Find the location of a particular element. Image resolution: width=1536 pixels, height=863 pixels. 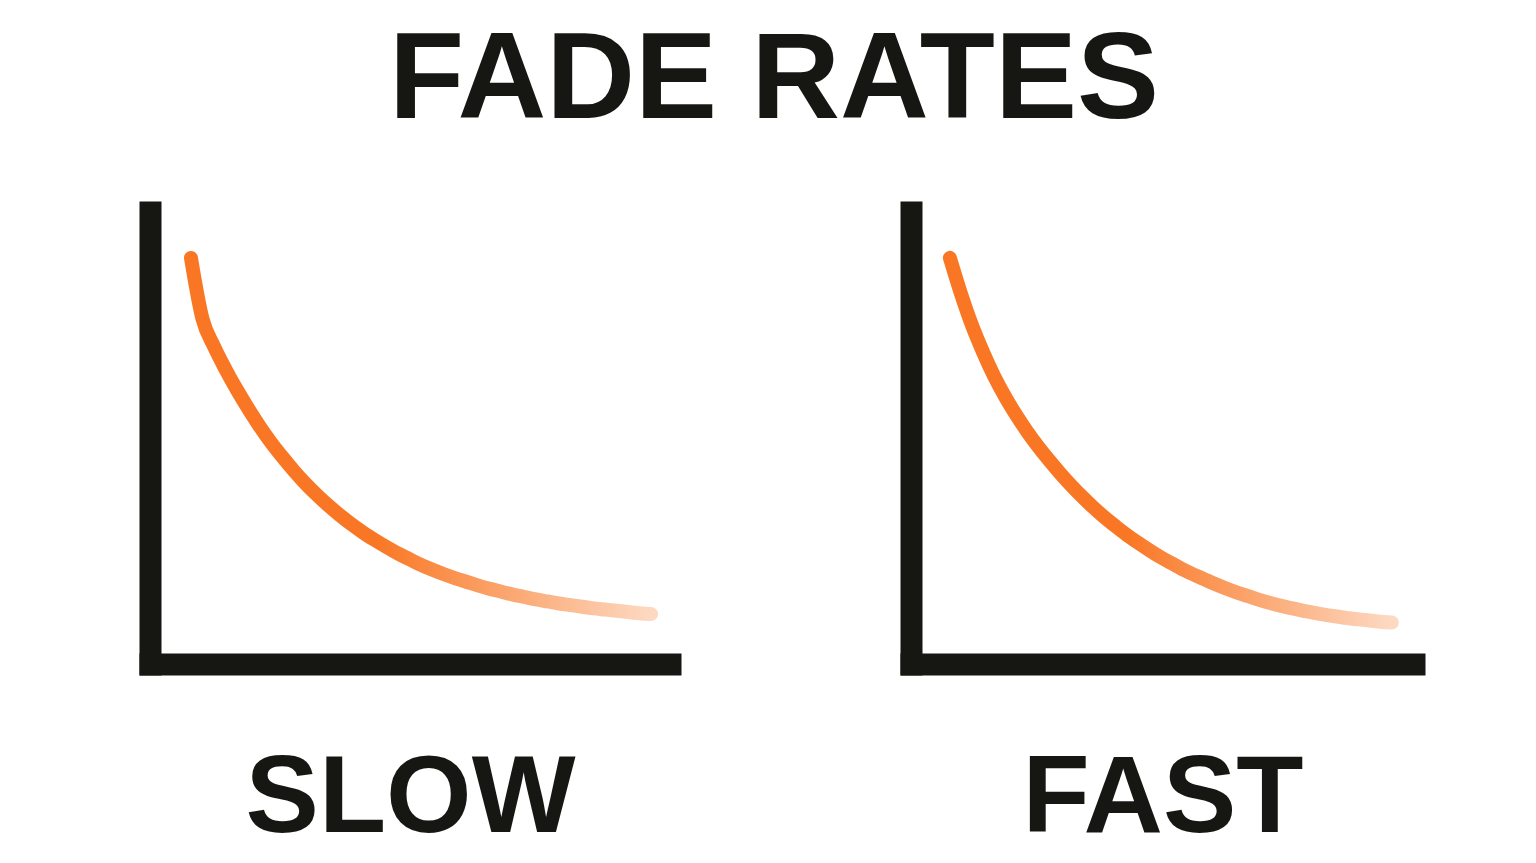

chart-title: FADE RATES is located at coordinates (774, 75).